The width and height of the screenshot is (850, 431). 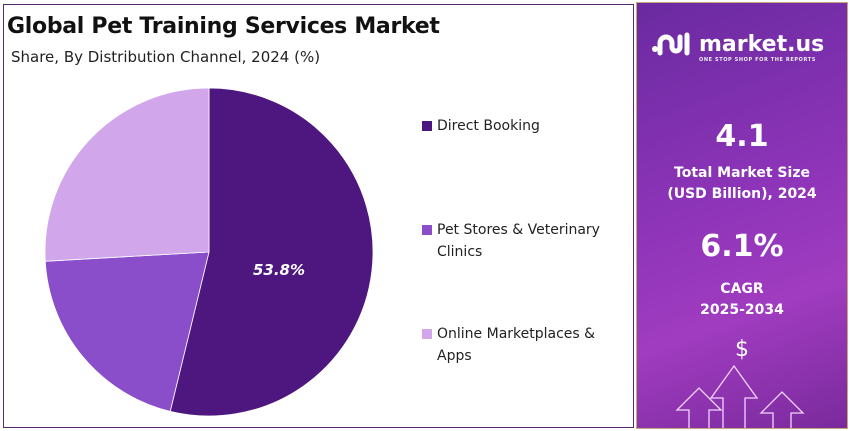 I want to click on brand-logo: market.us, so click(x=737, y=44).